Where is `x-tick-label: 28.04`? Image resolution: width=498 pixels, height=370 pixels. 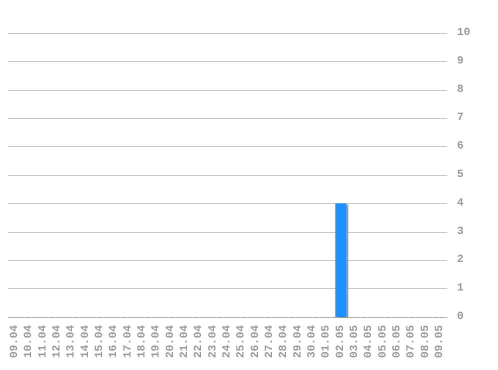
x-tick-label: 28.04 is located at coordinates (284, 341).